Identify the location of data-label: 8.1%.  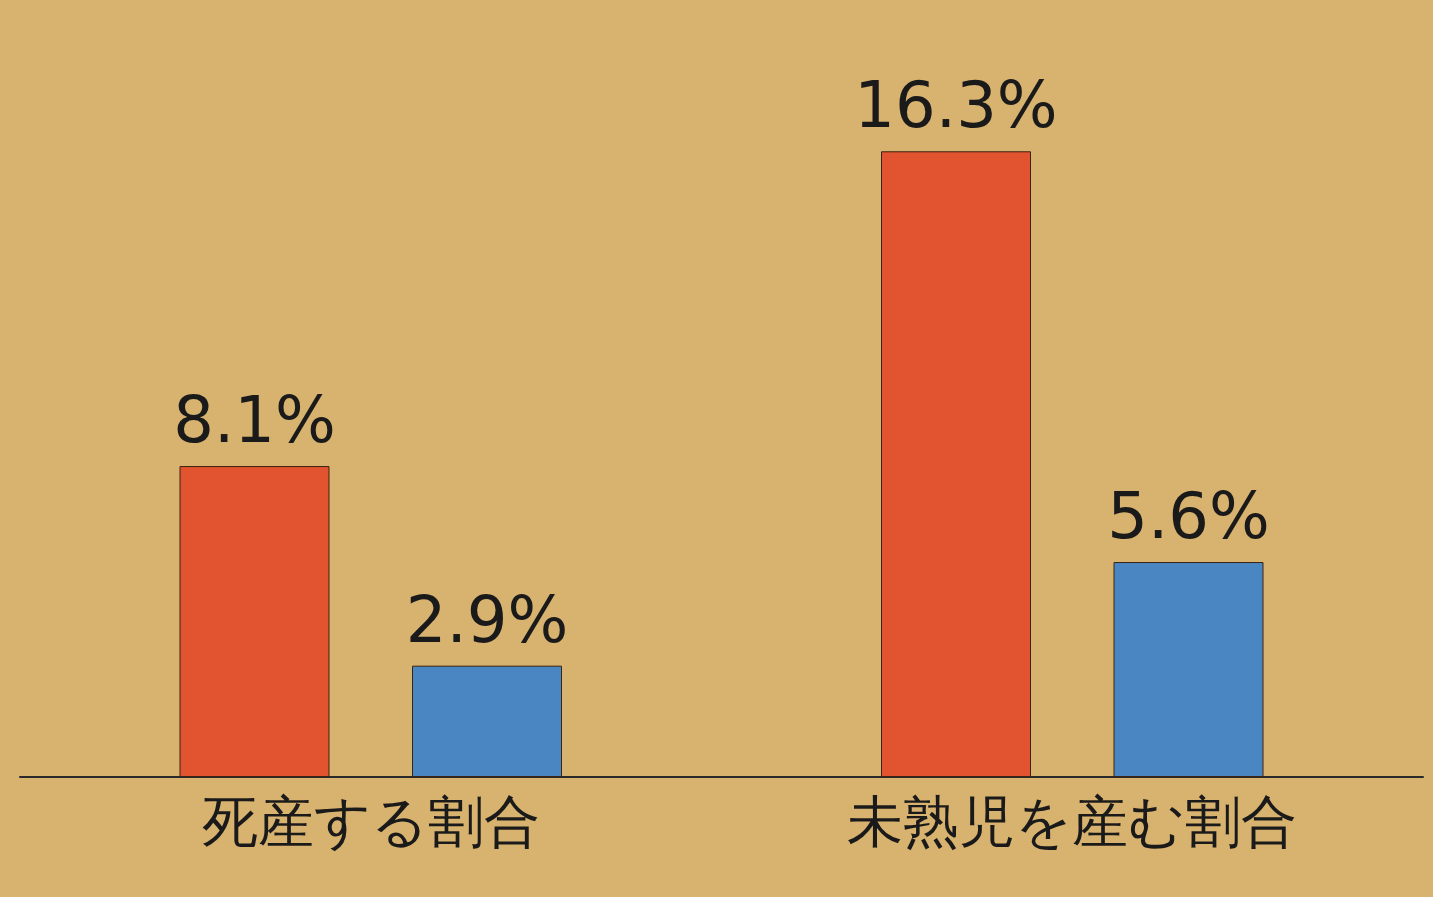
(254, 420).